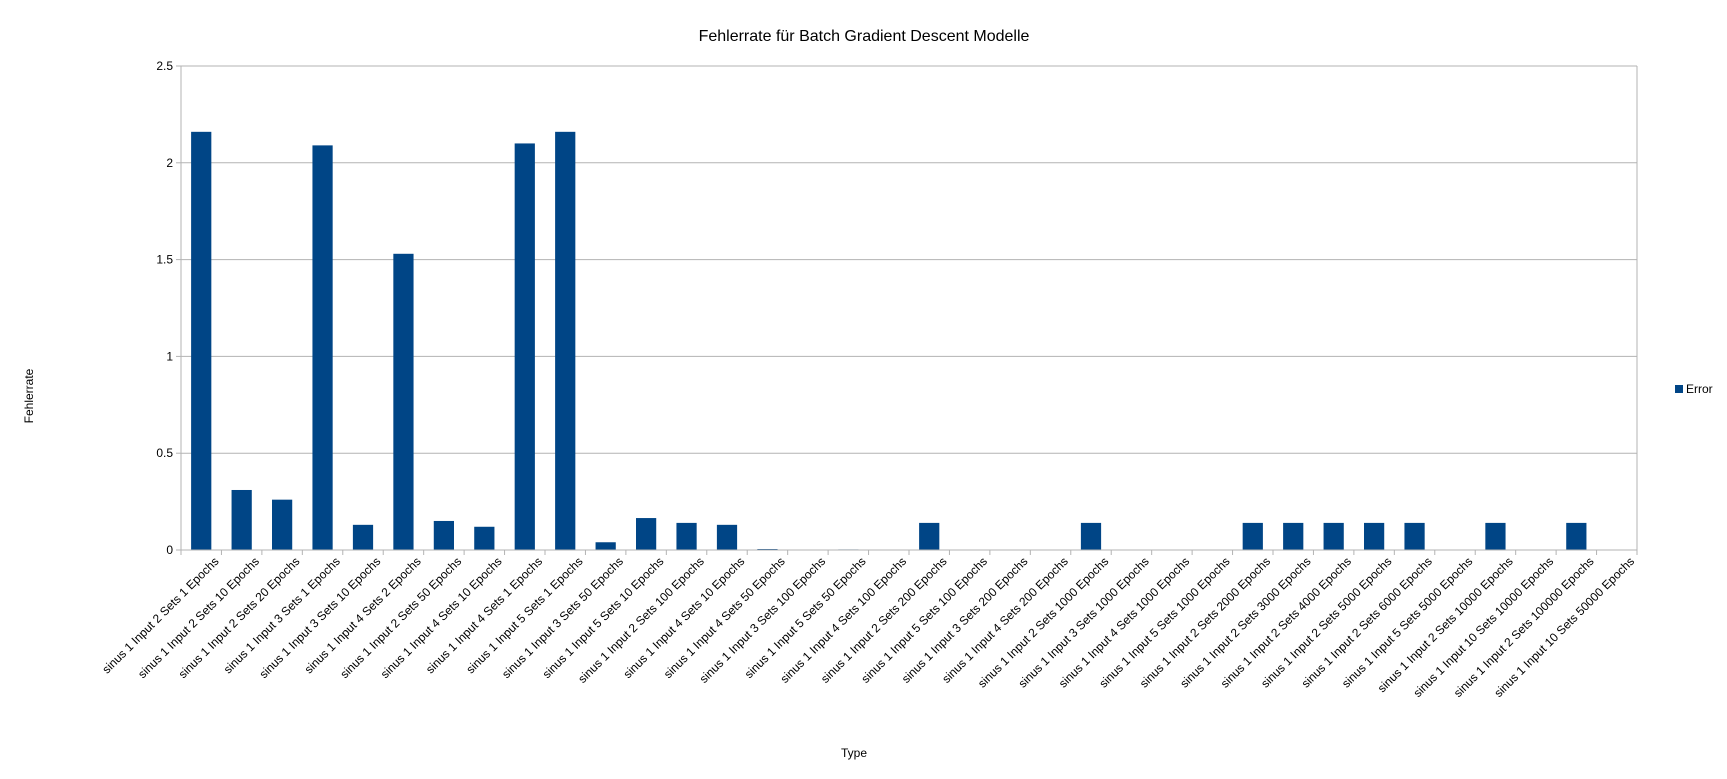 The height and width of the screenshot is (779, 1727). What do you see at coordinates (164, 453) in the screenshot?
I see `y-tick-label: 0.5` at bounding box center [164, 453].